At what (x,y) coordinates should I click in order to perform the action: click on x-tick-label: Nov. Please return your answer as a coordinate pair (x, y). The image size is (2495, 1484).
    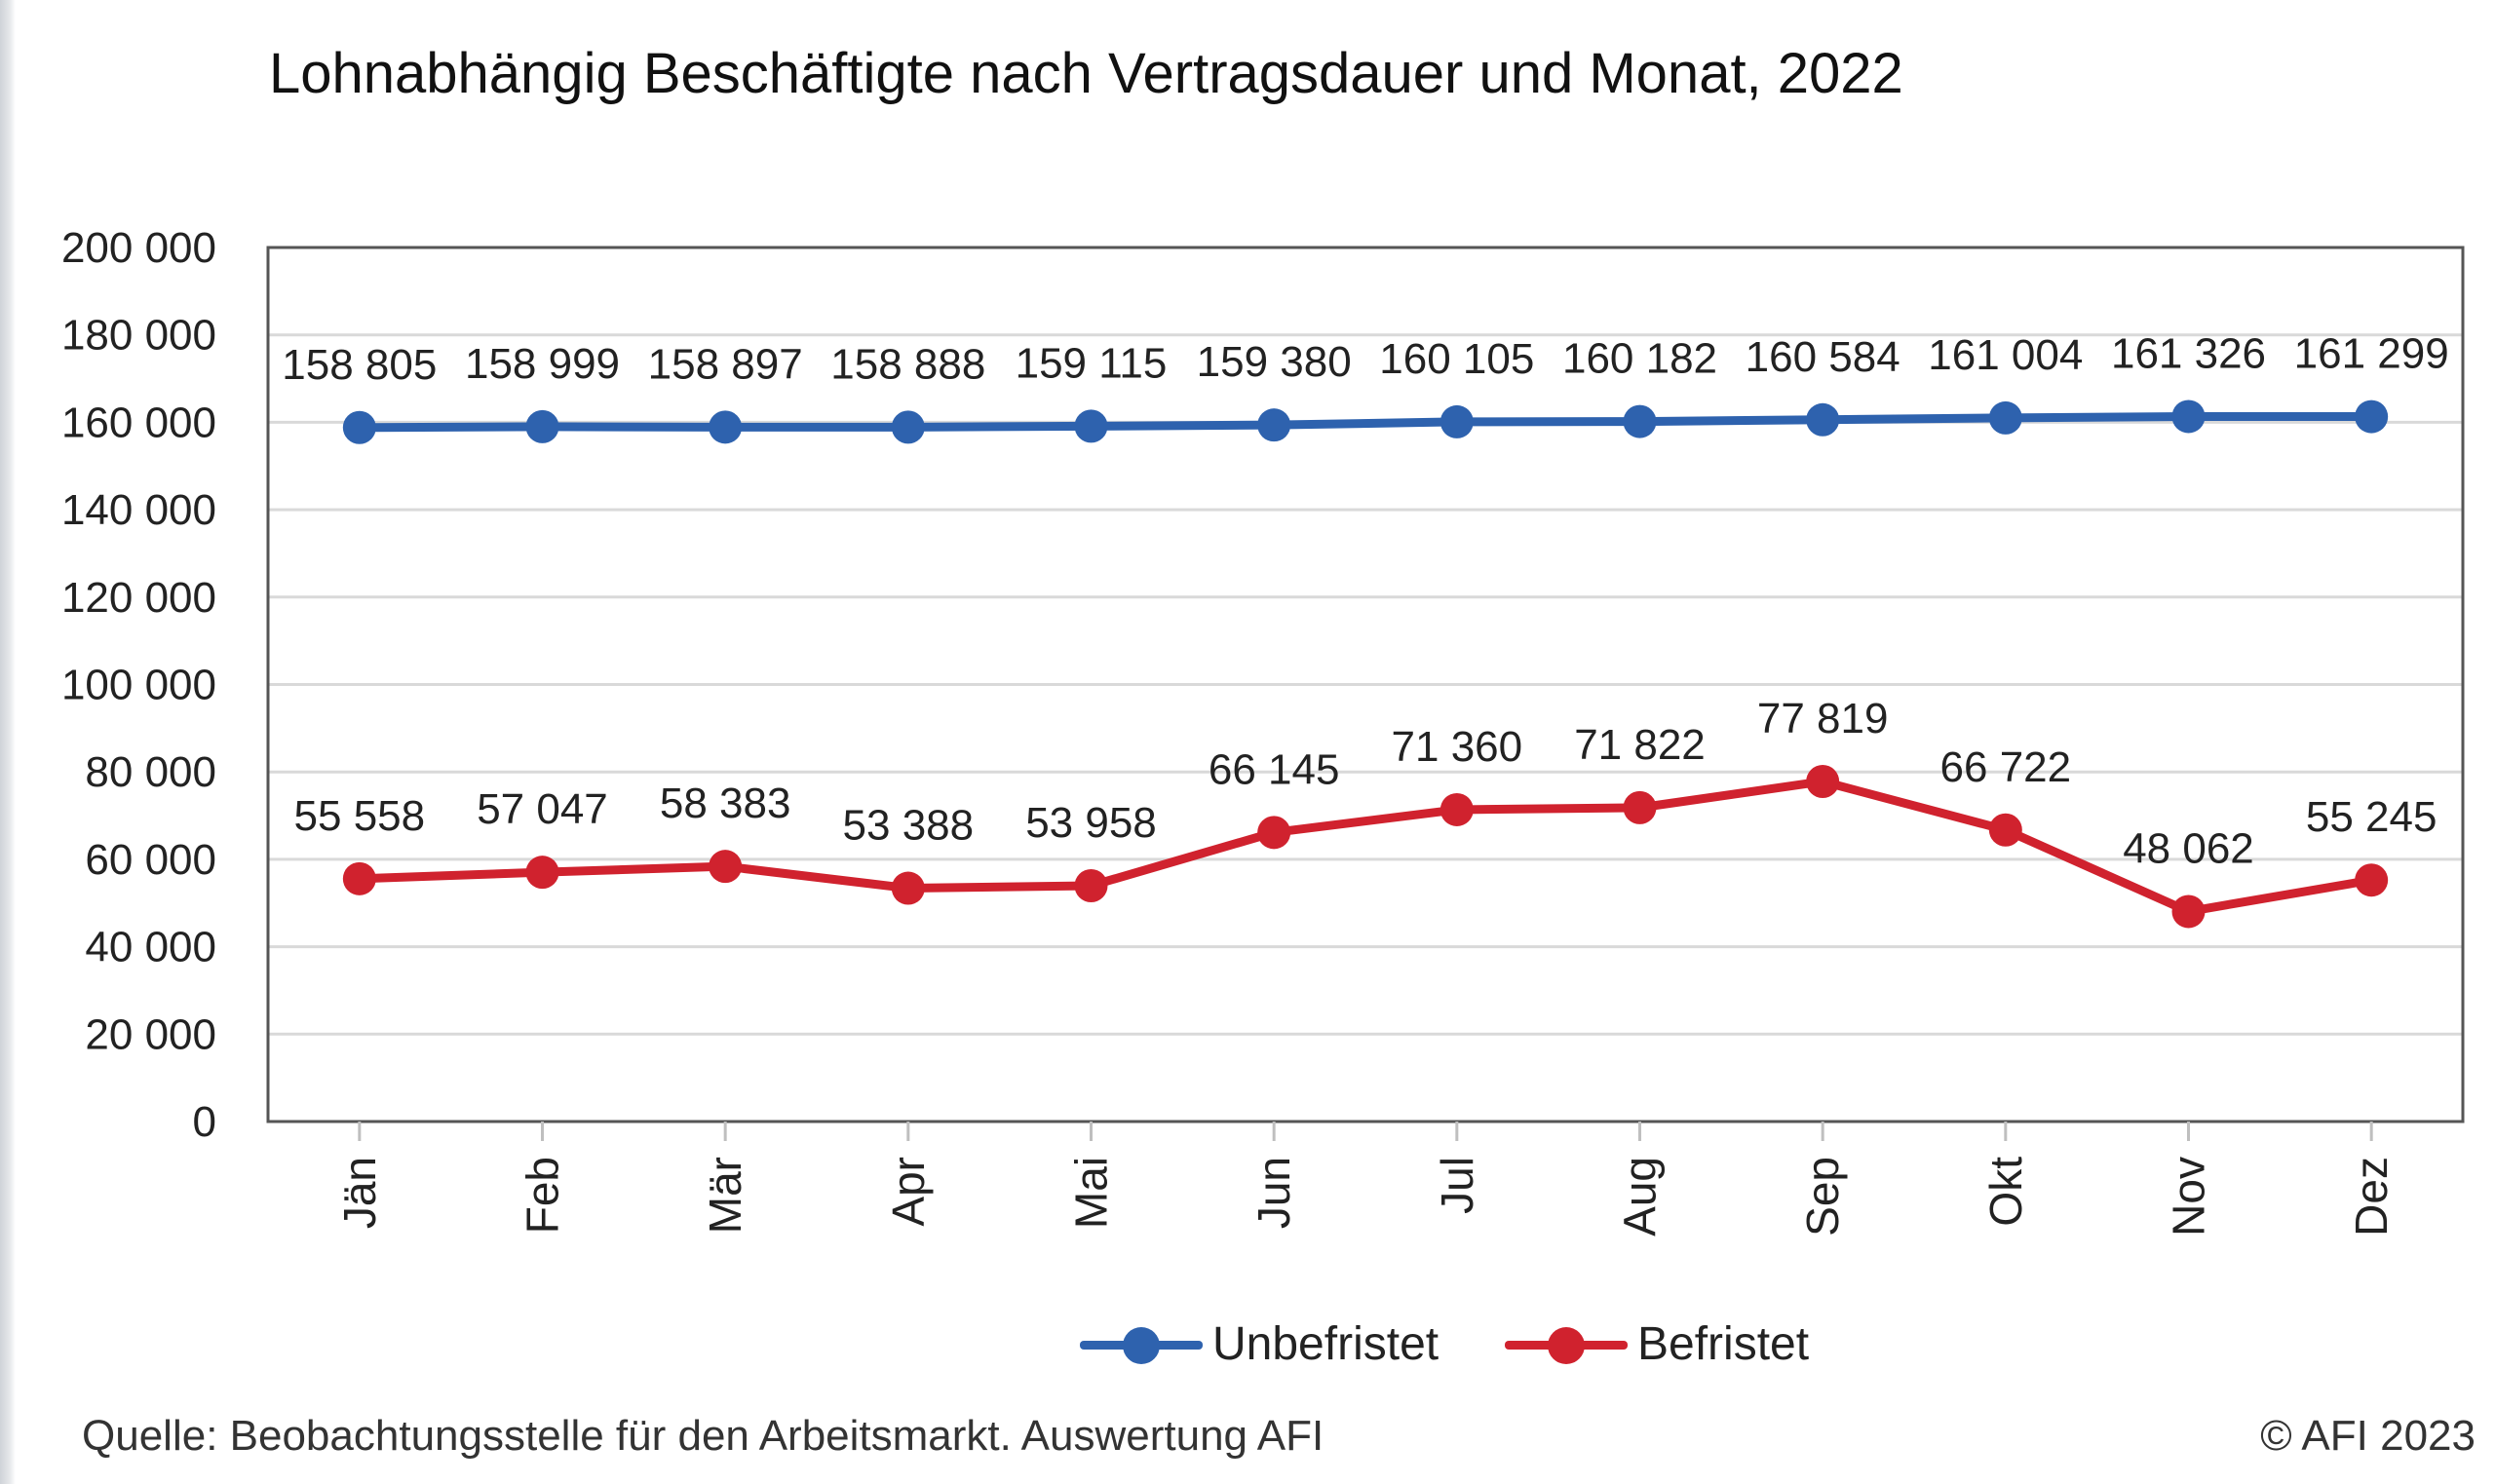
    Looking at the image, I should click on (2189, 1197).